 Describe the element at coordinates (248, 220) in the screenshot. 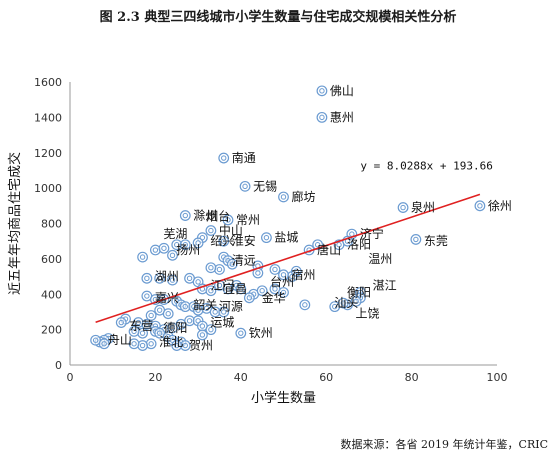

I see `city-label: 常州` at that location.